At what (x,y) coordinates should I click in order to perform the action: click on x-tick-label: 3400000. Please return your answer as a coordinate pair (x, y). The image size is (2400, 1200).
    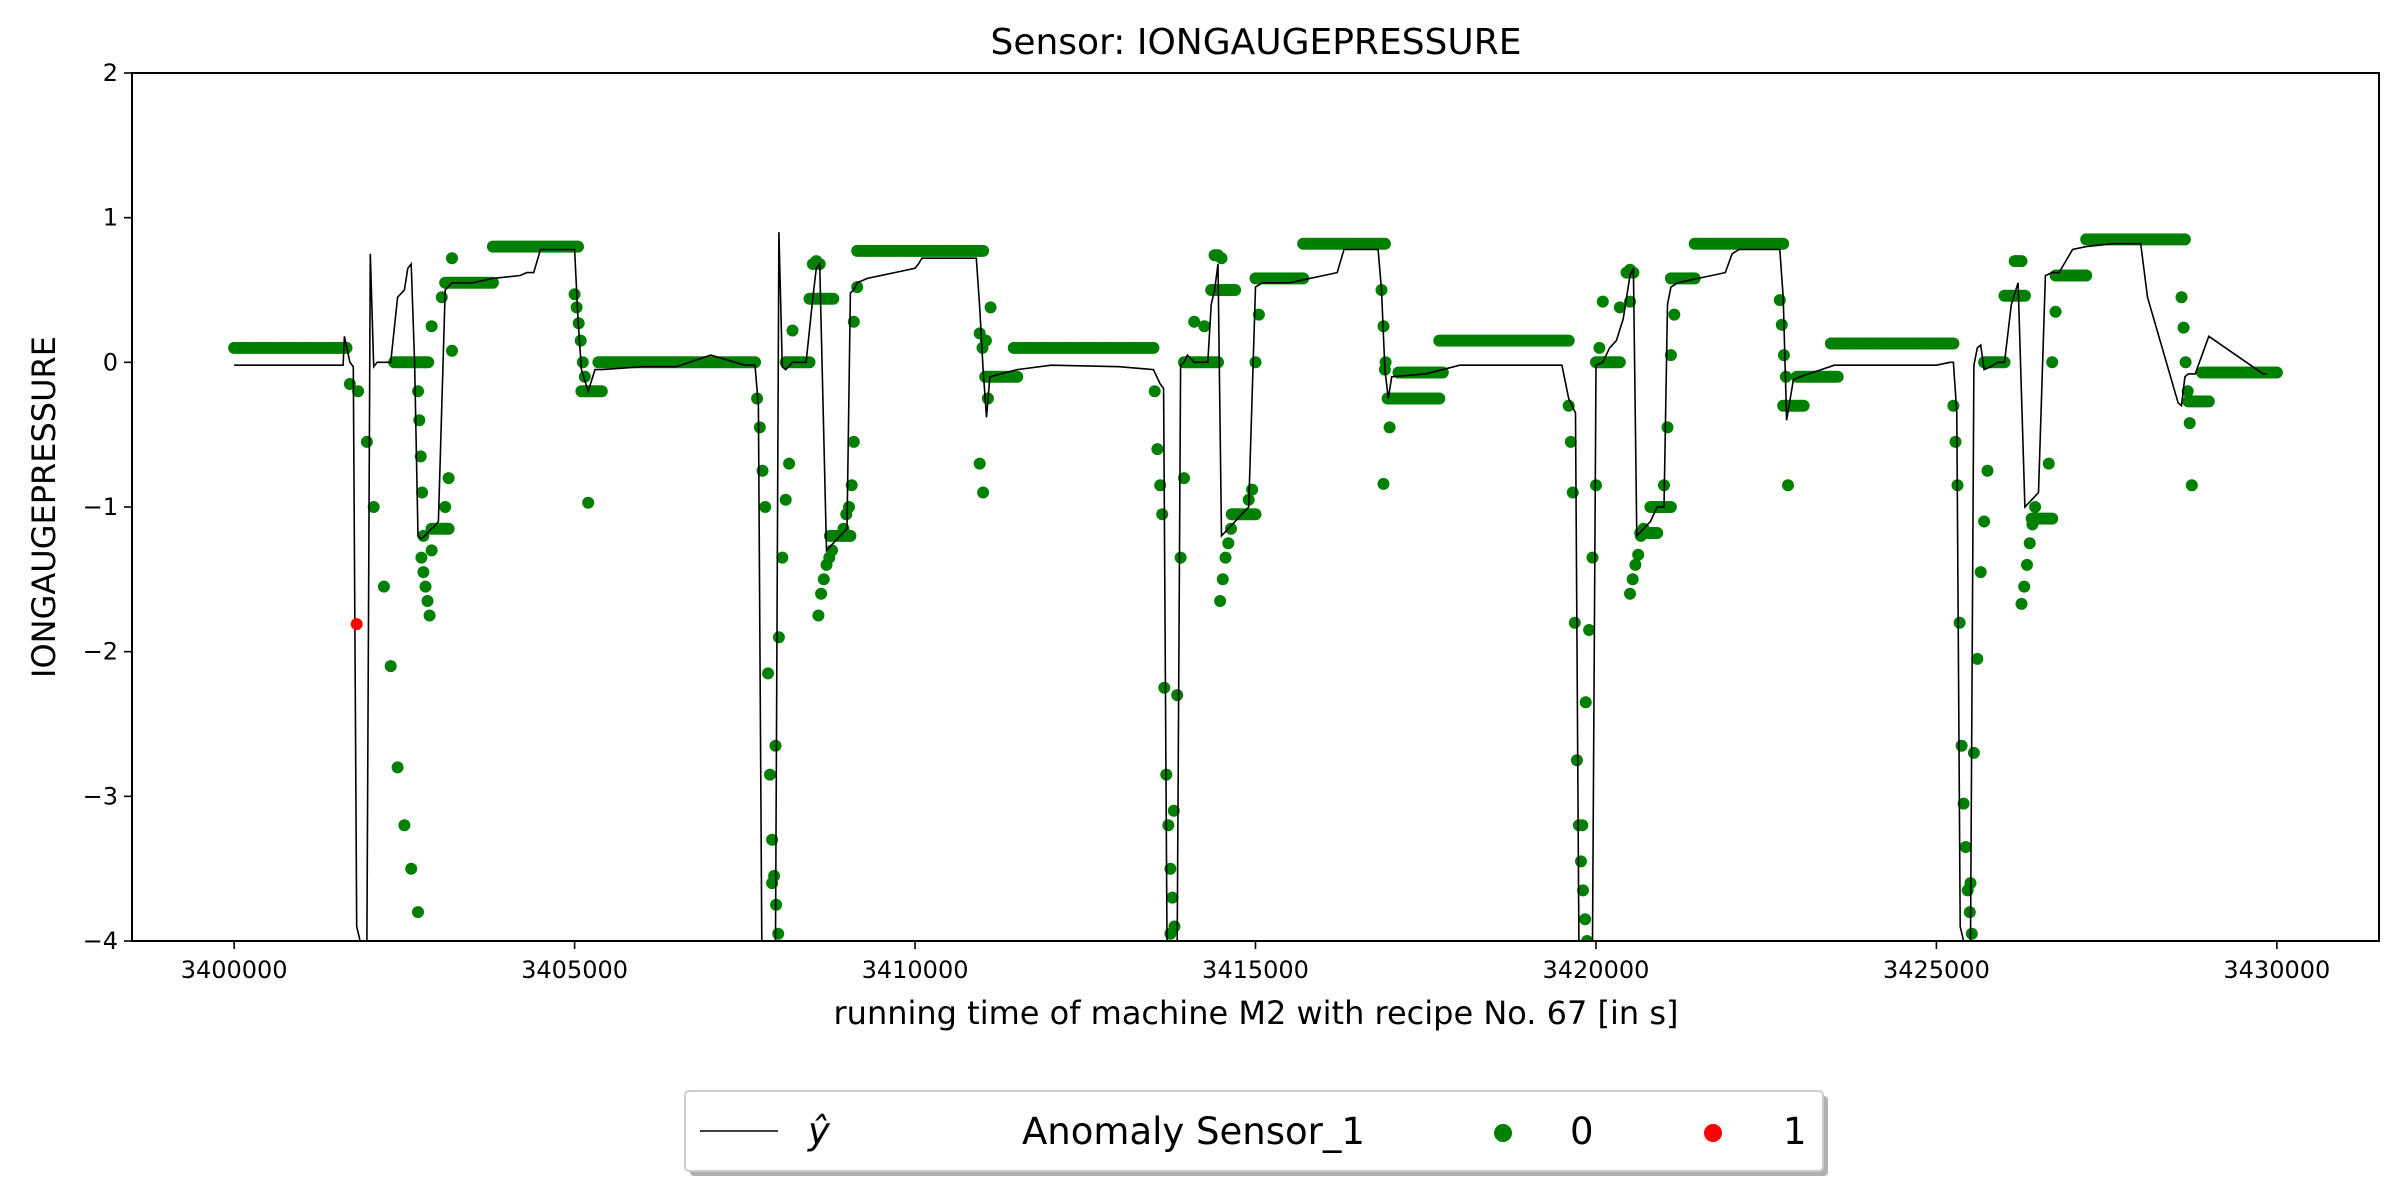
    Looking at the image, I should click on (234, 970).